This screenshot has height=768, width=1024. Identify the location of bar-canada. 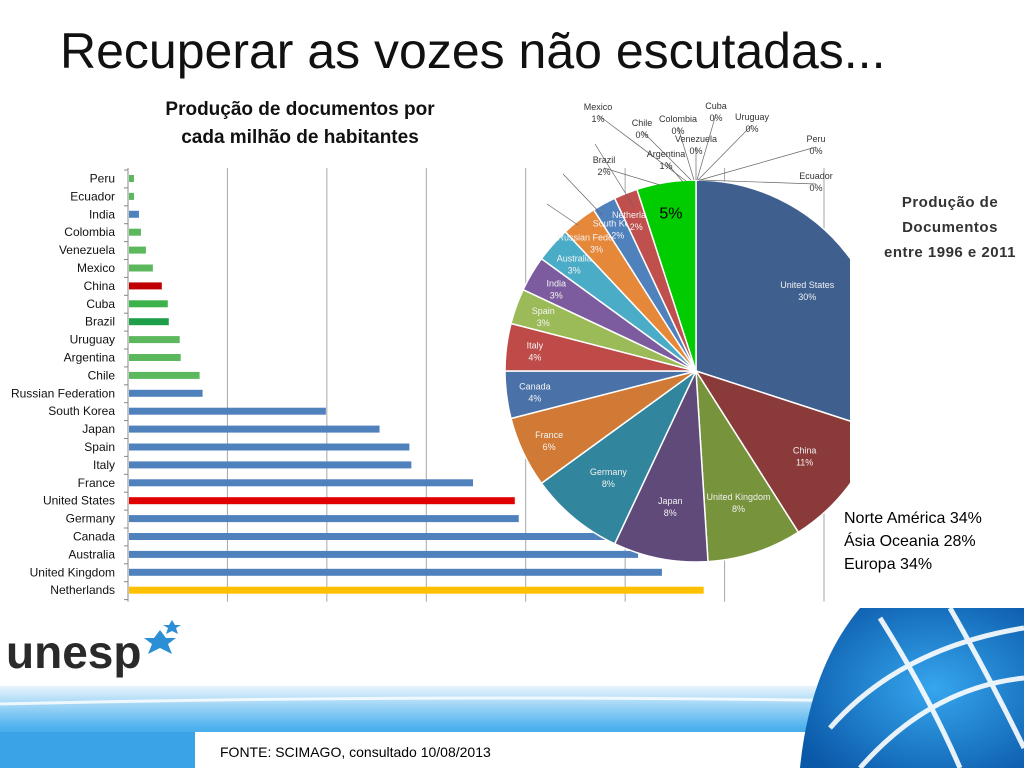
(379, 536).